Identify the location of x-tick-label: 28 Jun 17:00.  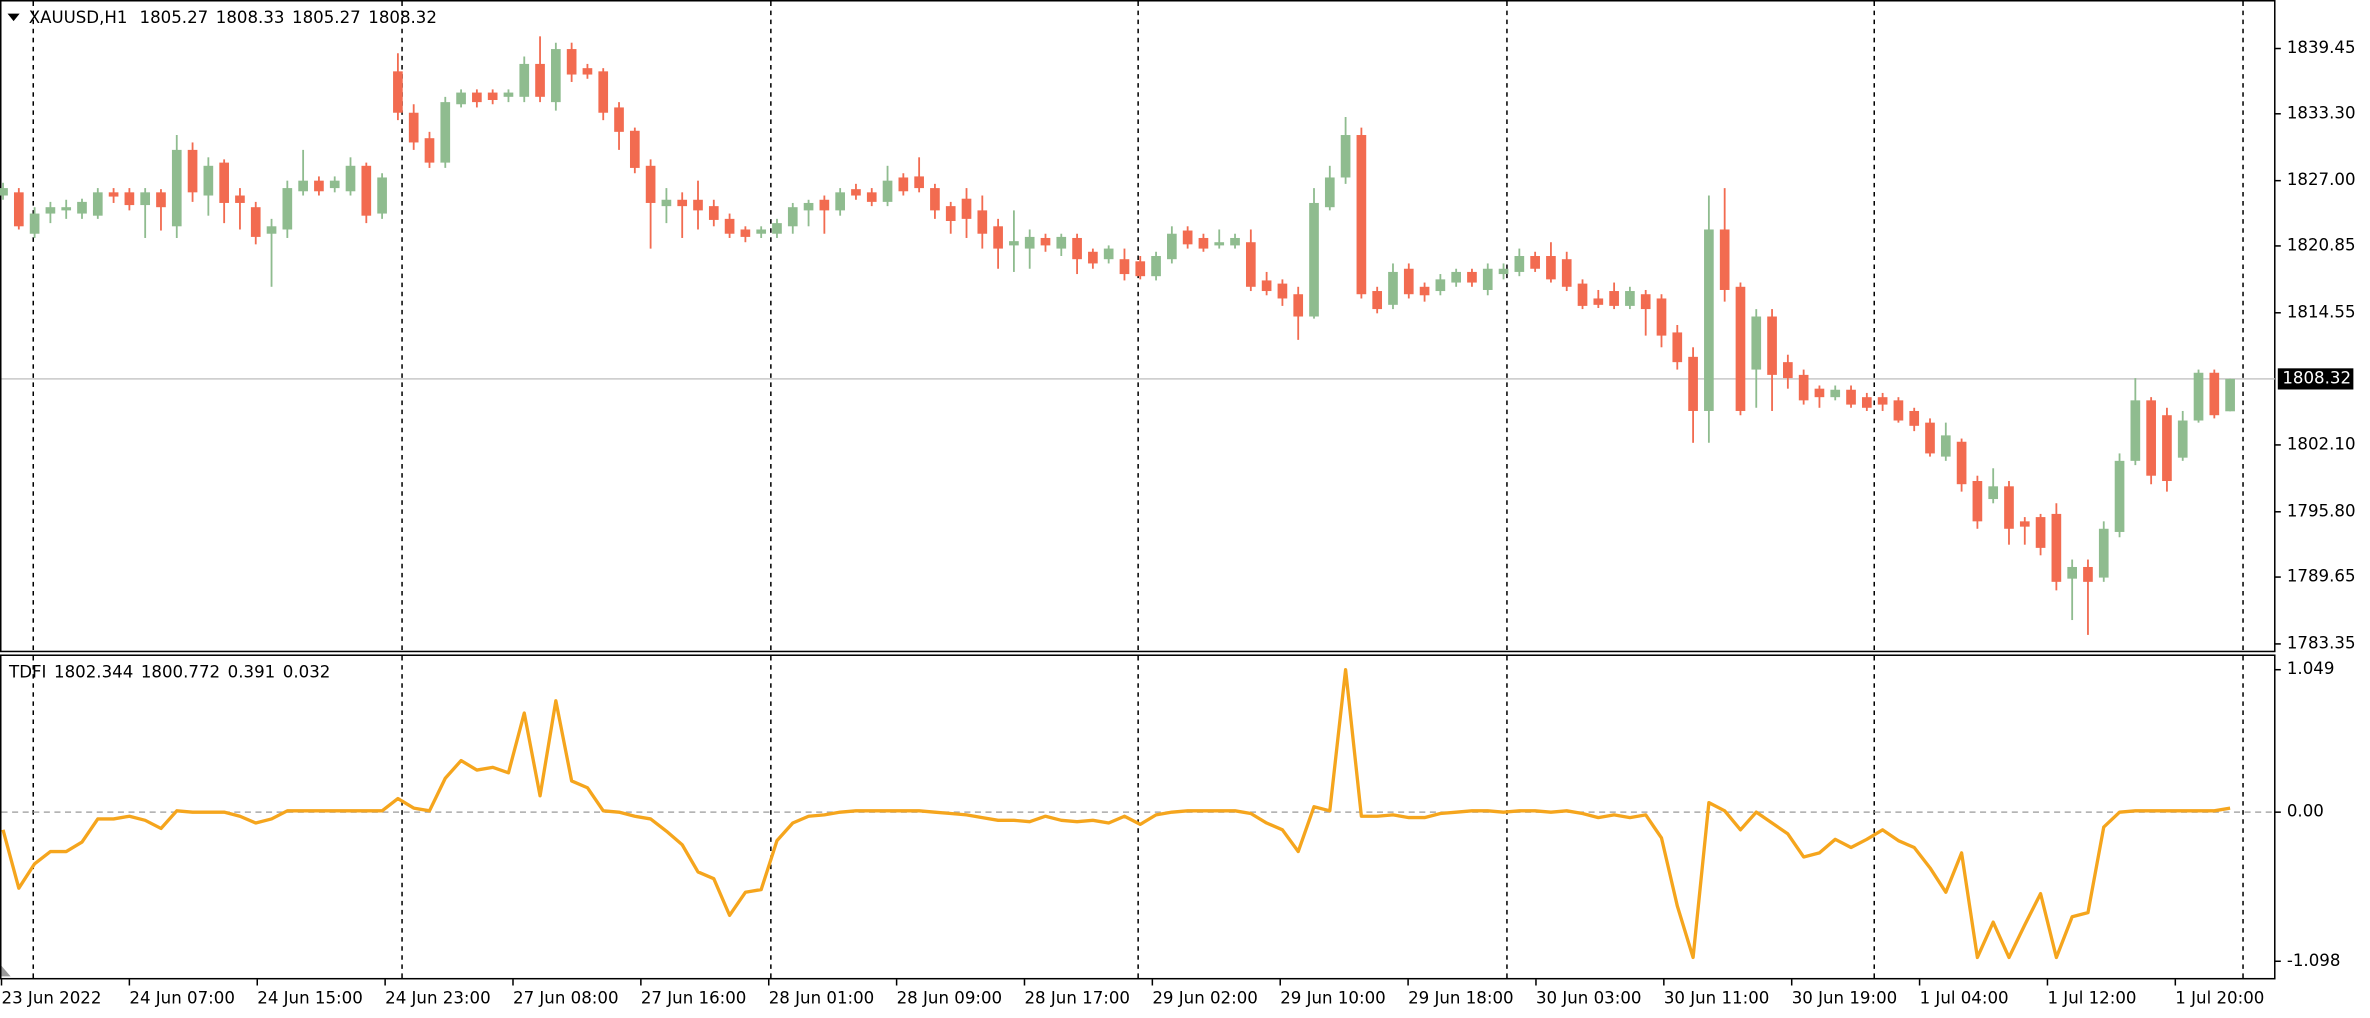
(1077, 998).